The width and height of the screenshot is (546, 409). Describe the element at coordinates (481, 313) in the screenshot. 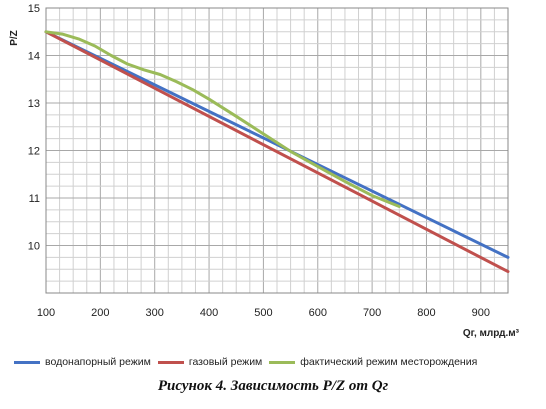

I see `x-tick-label: 900` at that location.